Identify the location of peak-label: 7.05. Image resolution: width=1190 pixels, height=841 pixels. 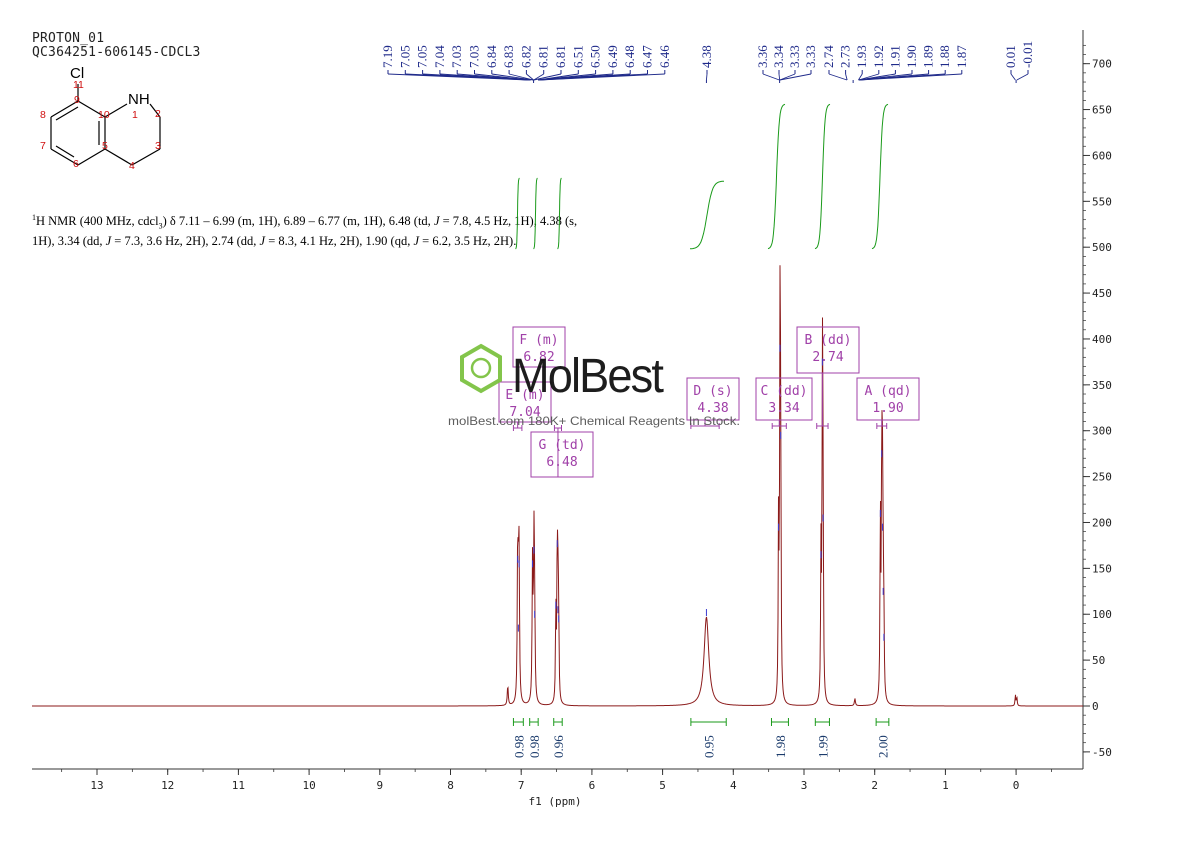
(422, 56).